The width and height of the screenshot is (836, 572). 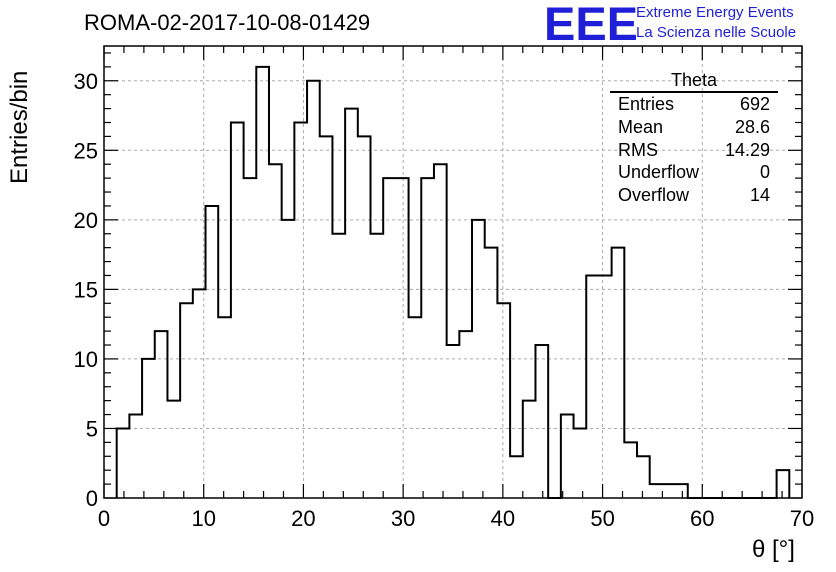 What do you see at coordinates (227, 22) in the screenshot?
I see `chart-title: ROMA-02-2017-10-08-01429` at bounding box center [227, 22].